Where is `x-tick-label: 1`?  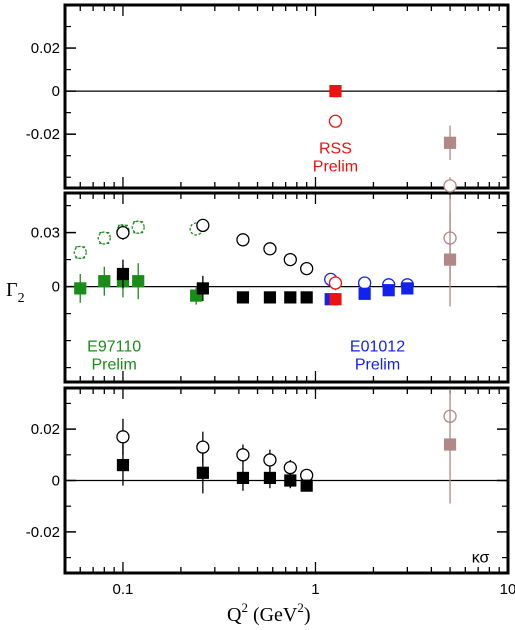
x-tick-label: 1 is located at coordinates (315, 589).